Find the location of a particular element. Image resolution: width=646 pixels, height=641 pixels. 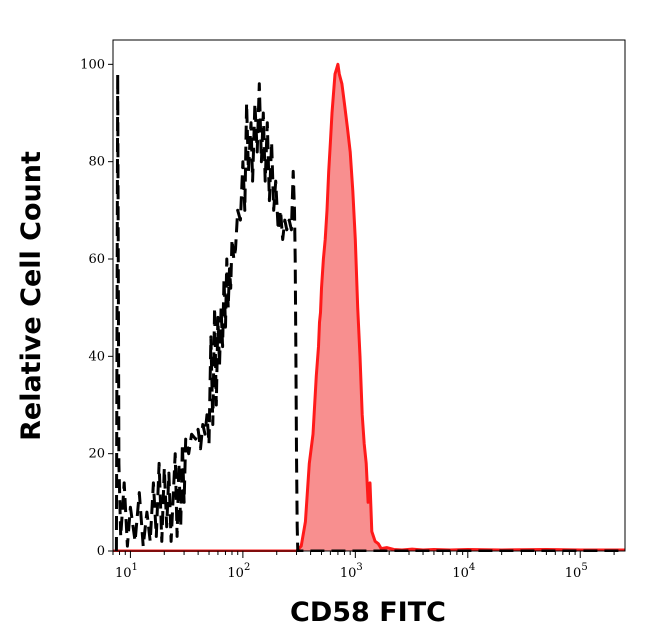

y-tick-label: 20 is located at coordinates (96, 454).